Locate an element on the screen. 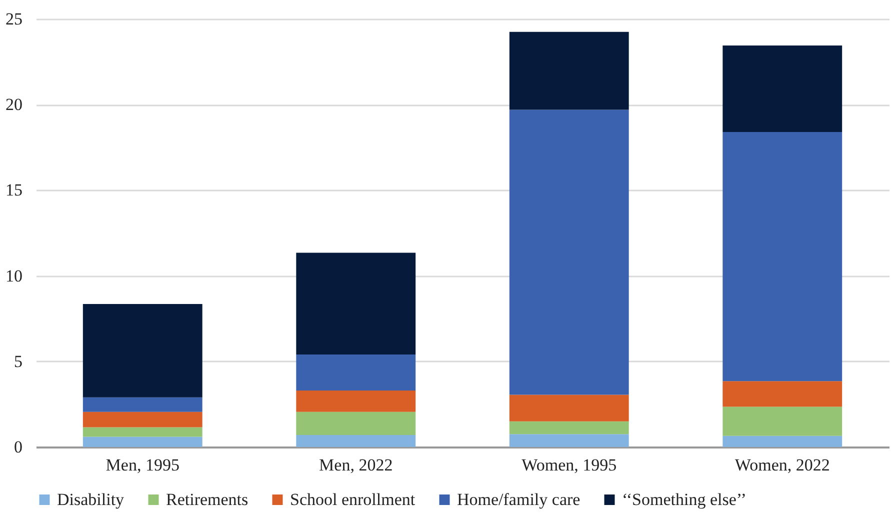 Image resolution: width=891 pixels, height=513 pixels. x-tick-label: Men, 1995 is located at coordinates (143, 465).